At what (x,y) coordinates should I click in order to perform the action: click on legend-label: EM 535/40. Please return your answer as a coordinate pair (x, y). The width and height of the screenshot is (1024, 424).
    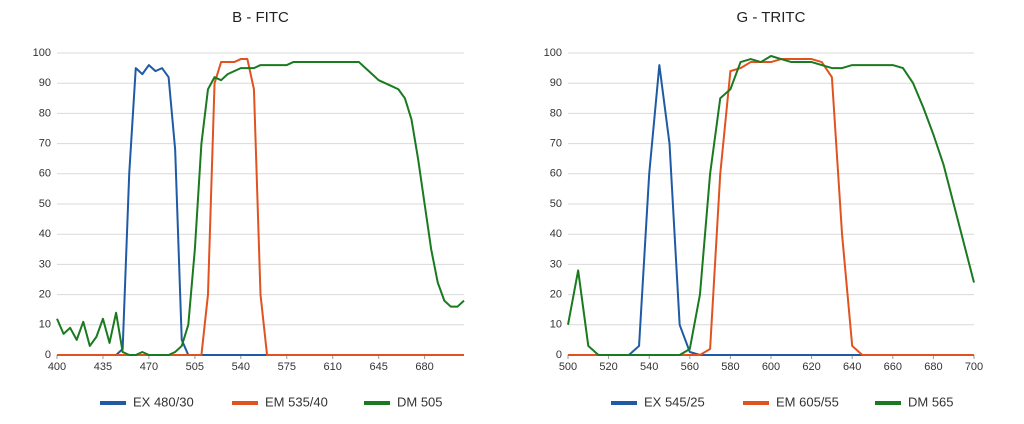
    Looking at the image, I should click on (296, 401).